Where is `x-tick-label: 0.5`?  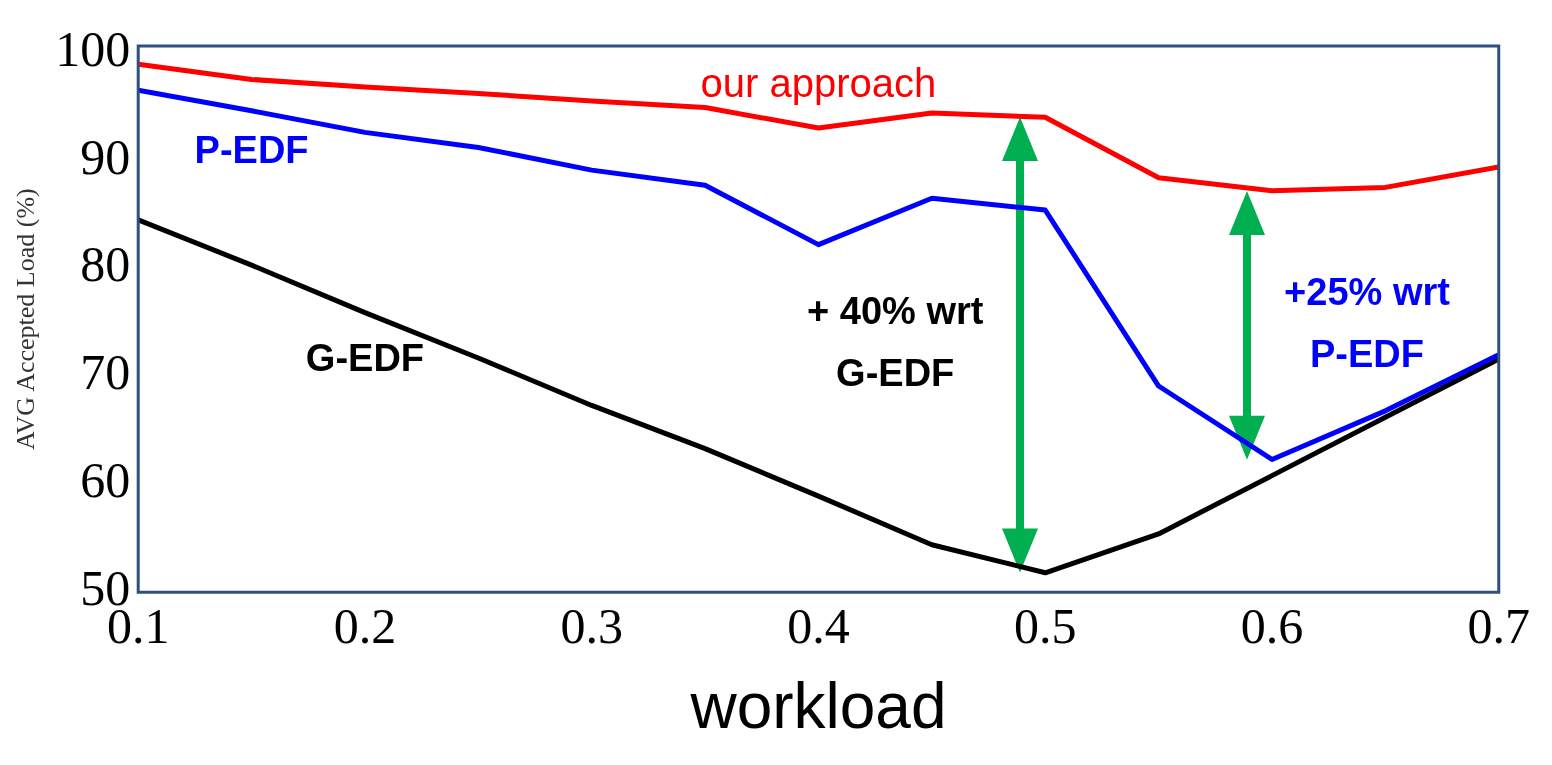 x-tick-label: 0.5 is located at coordinates (1045, 626).